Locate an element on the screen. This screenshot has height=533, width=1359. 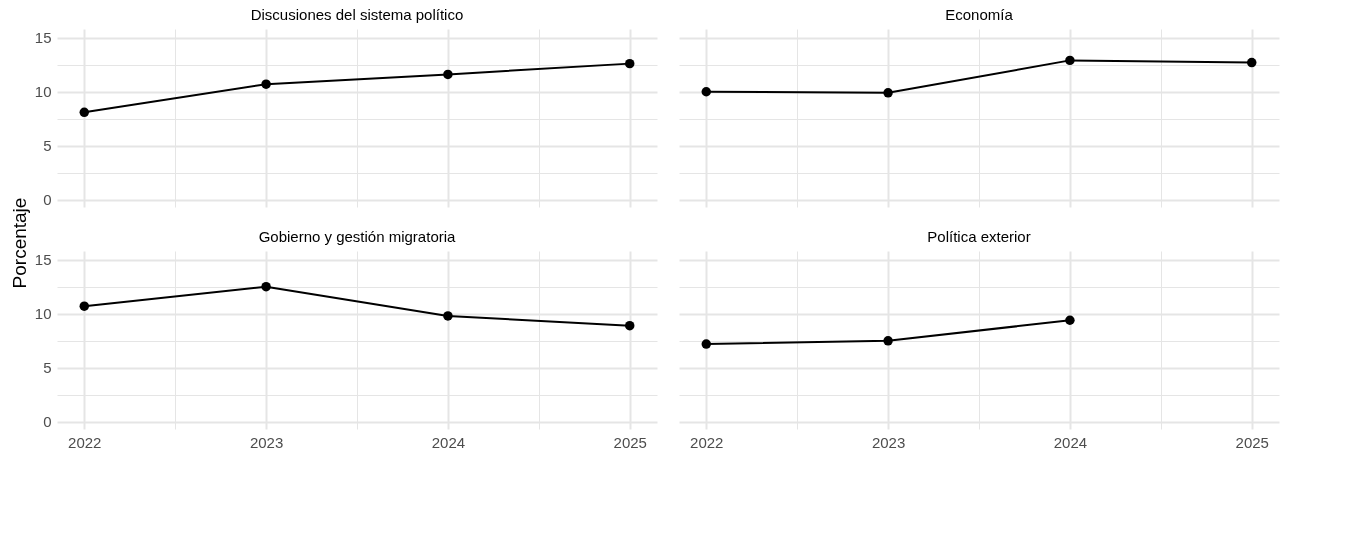
chart-title: Discusiones del sistema político is located at coordinates (357, 14).